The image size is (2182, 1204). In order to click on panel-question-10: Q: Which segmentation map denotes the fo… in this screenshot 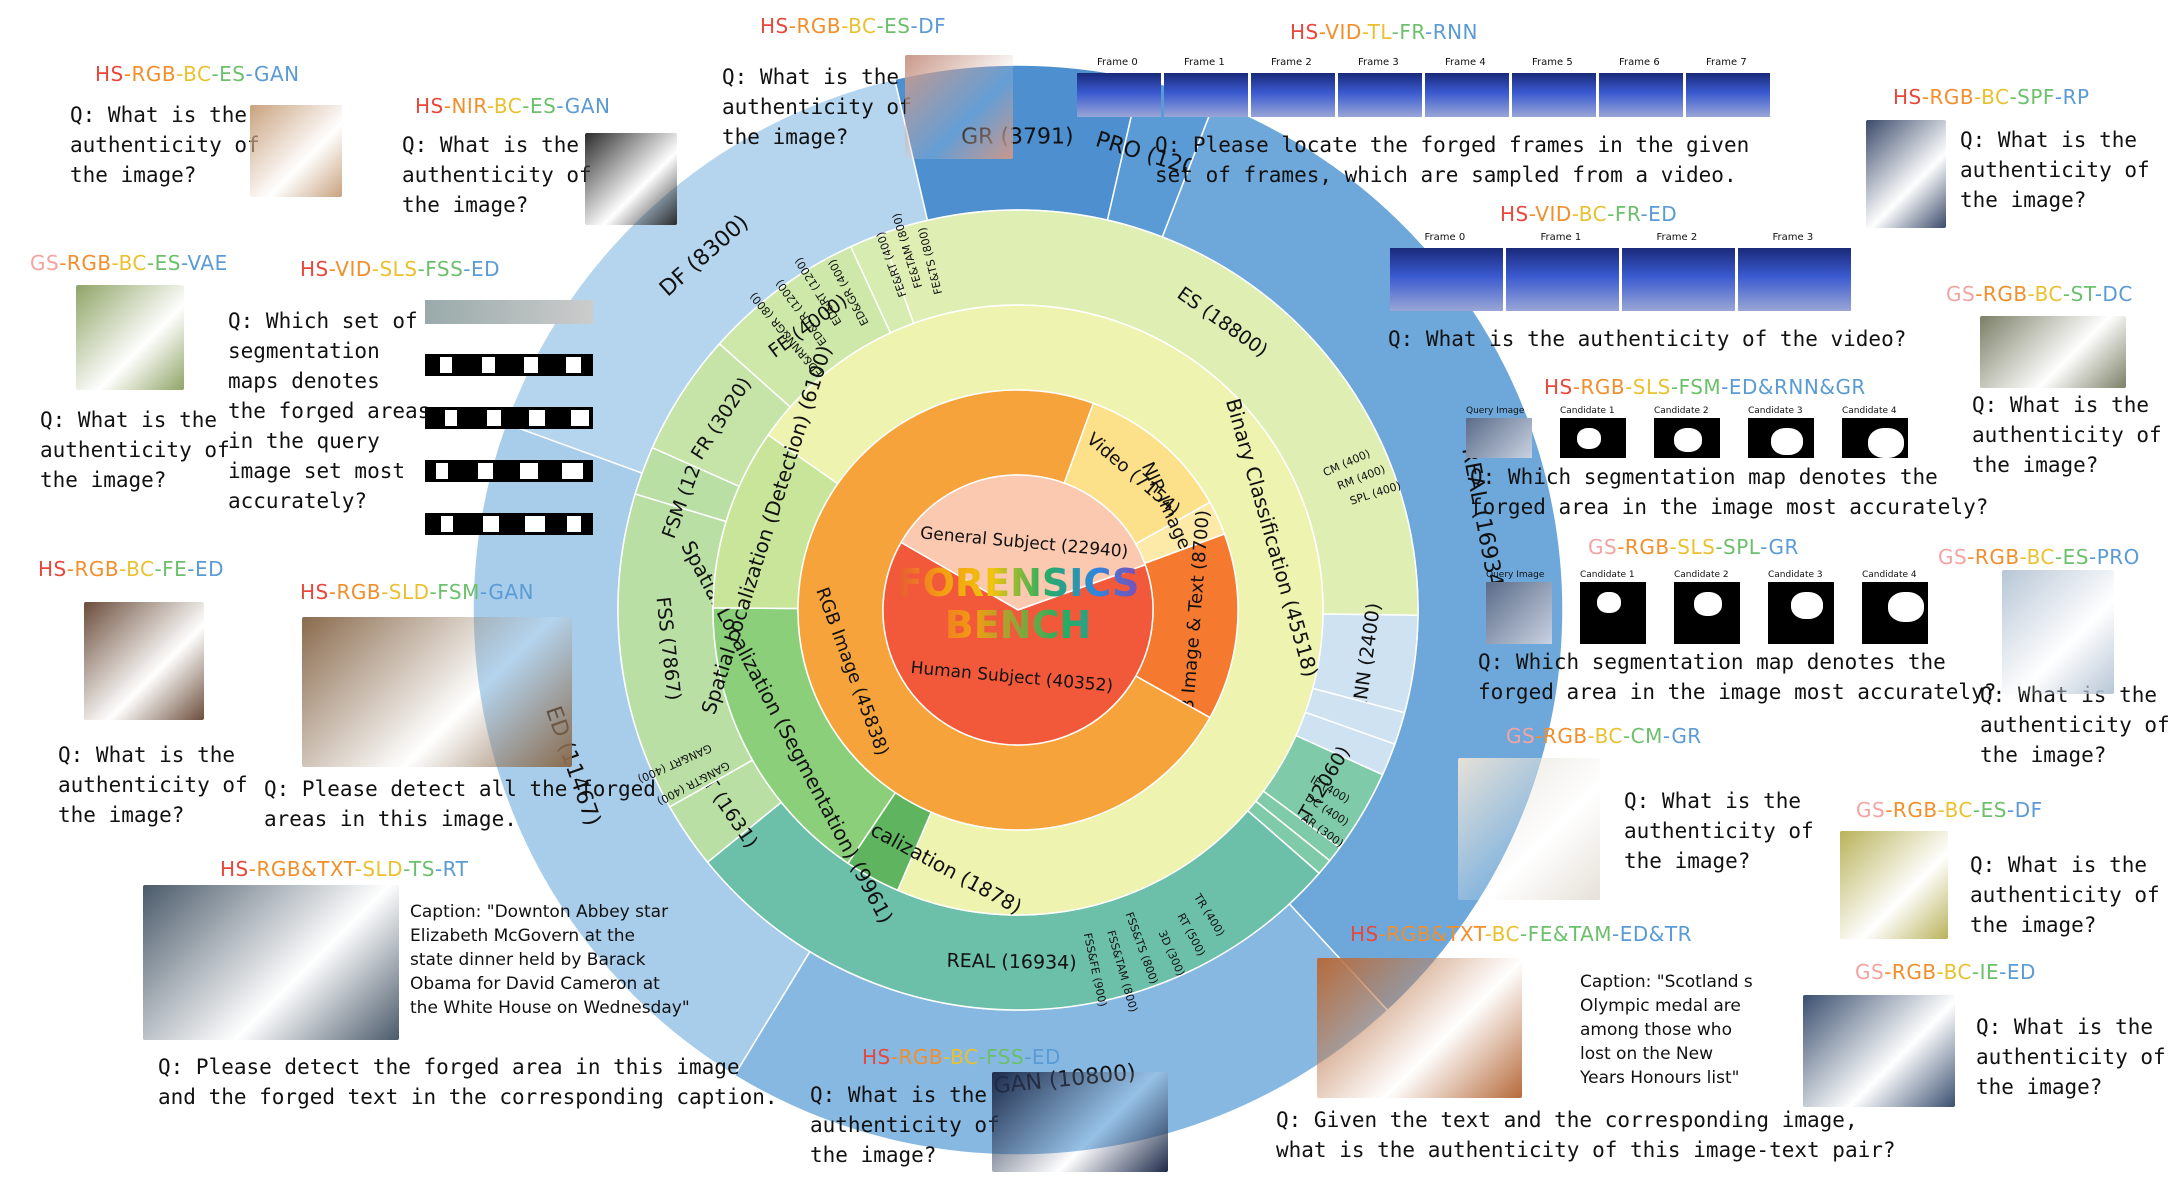, I will do `click(1737, 677)`.